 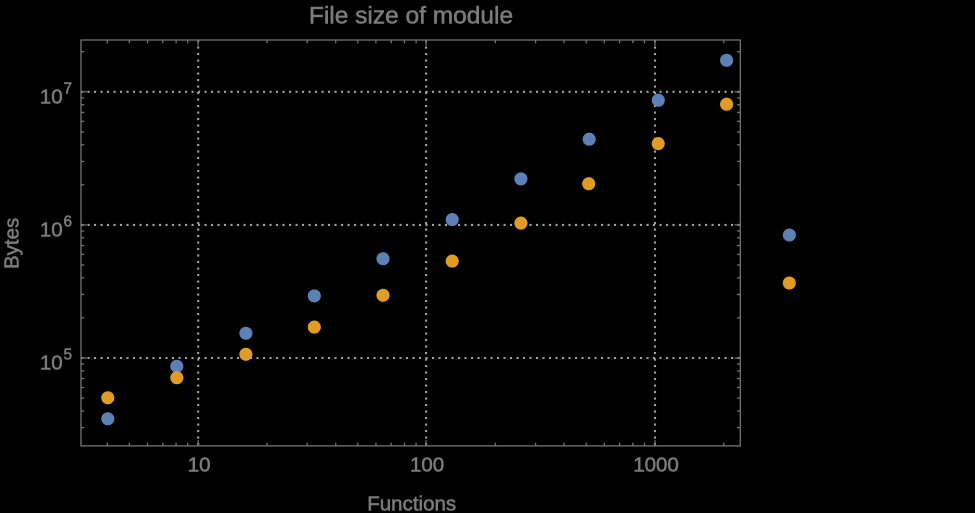 What do you see at coordinates (427, 464) in the screenshot?
I see `svg-text: 100` at bounding box center [427, 464].